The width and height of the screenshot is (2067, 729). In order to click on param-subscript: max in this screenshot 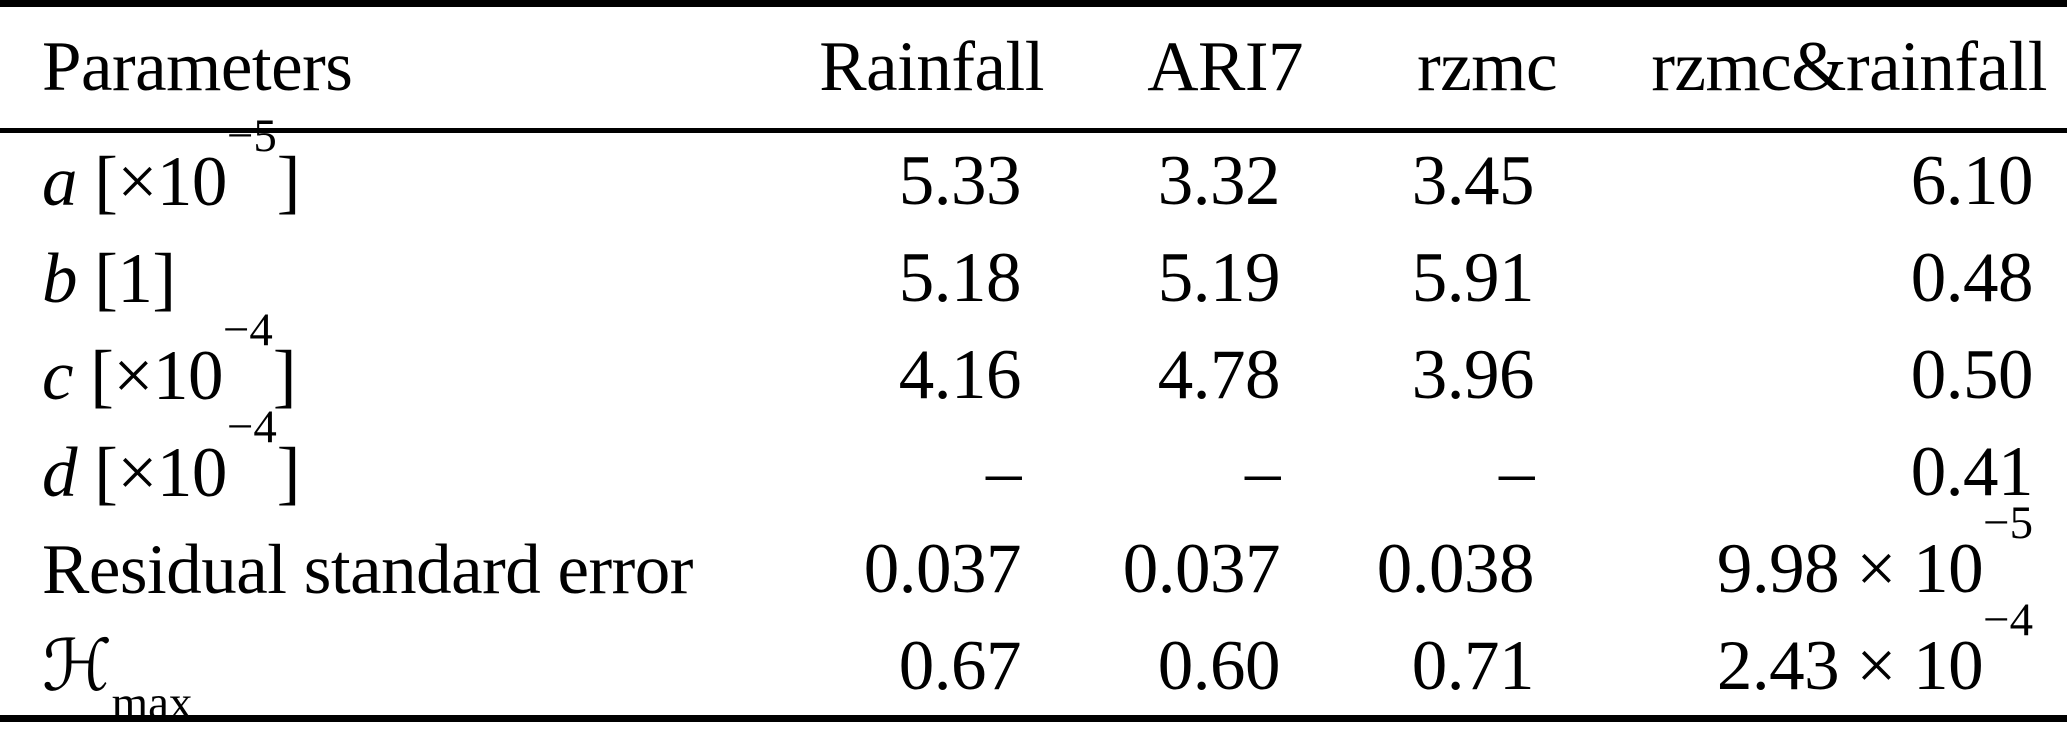, I will do `click(152, 703)`.